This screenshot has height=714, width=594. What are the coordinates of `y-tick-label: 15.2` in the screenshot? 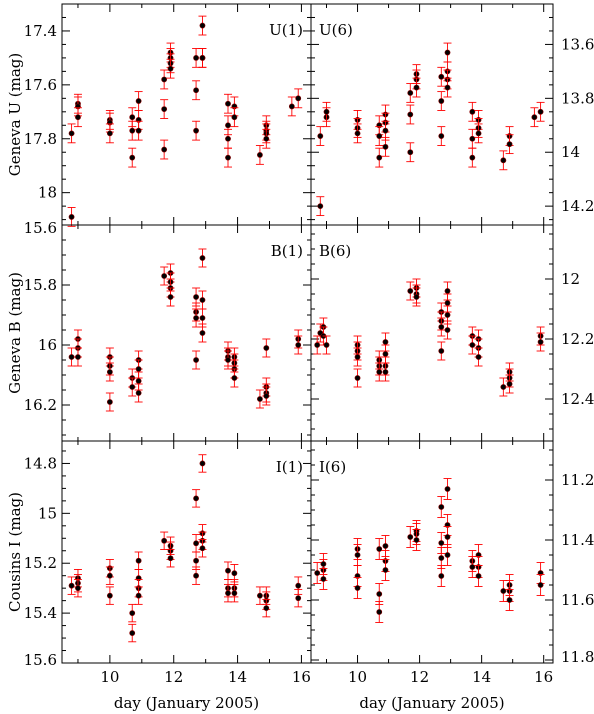 It's located at (40, 563).